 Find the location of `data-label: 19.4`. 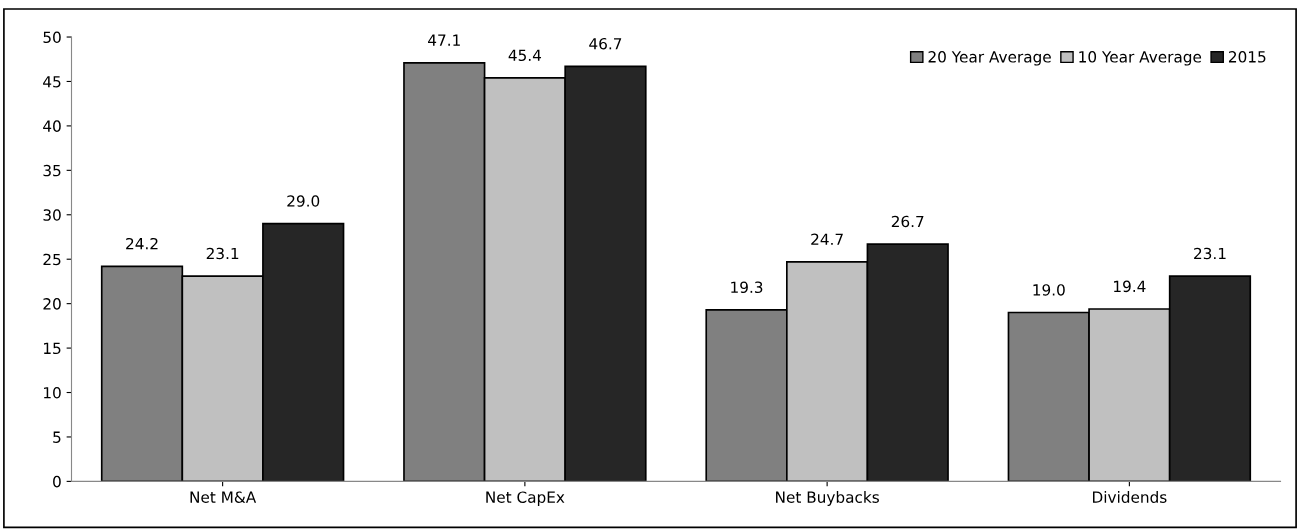

data-label: 19.4 is located at coordinates (1130, 286).